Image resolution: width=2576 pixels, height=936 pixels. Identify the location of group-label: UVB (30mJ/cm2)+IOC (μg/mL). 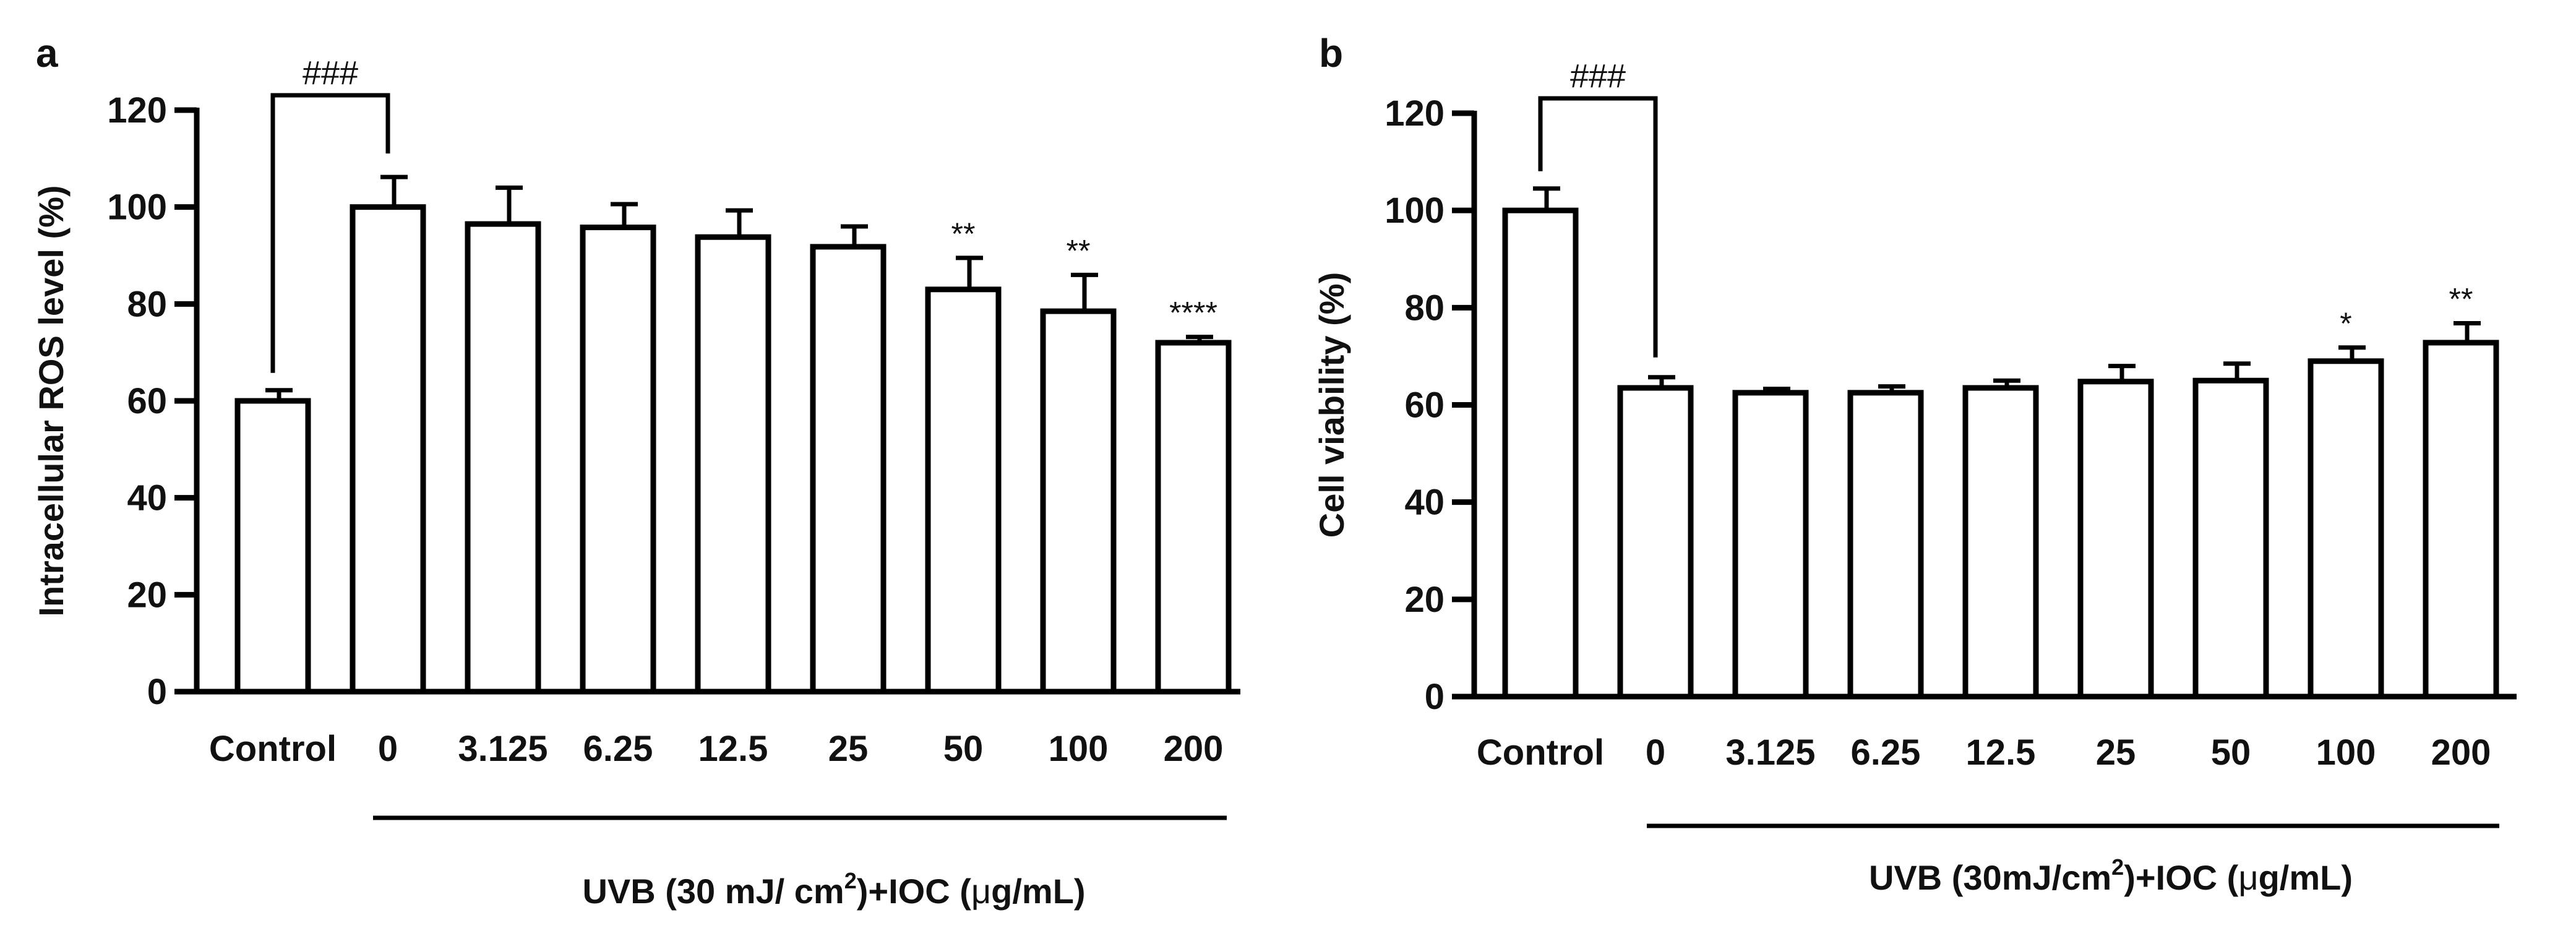
(2111, 875).